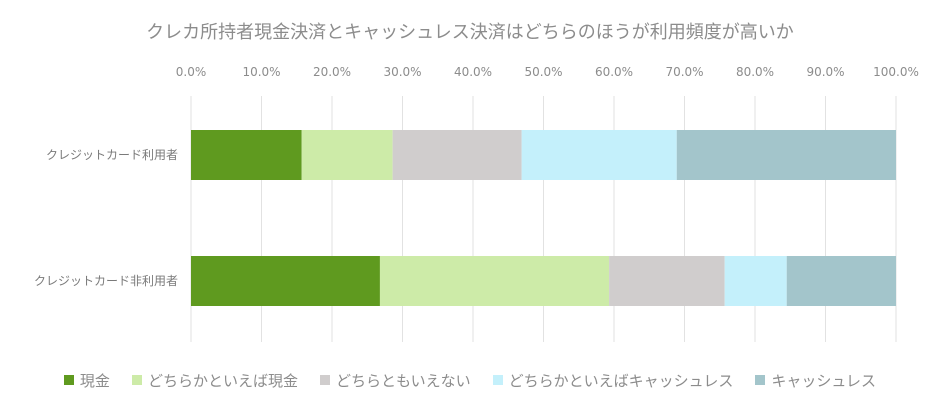 This screenshot has width=940, height=411. I want to click on legend-item: 現金, so click(86, 380).